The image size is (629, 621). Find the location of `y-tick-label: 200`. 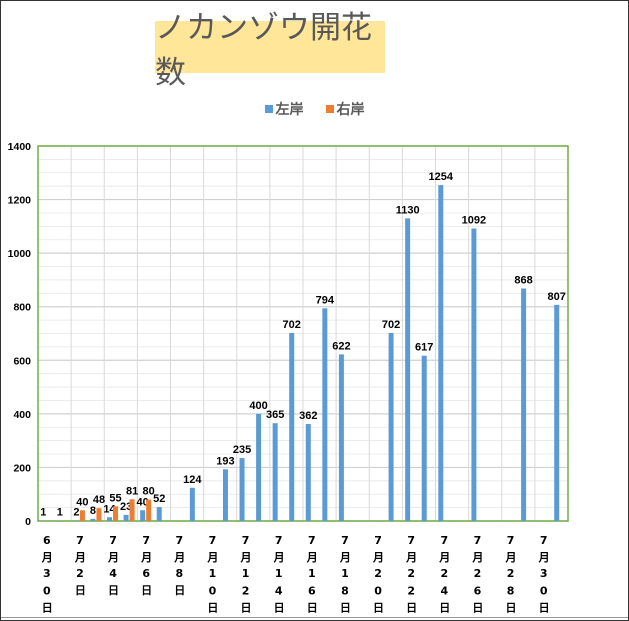

y-tick-label: 200 is located at coordinates (22, 468).